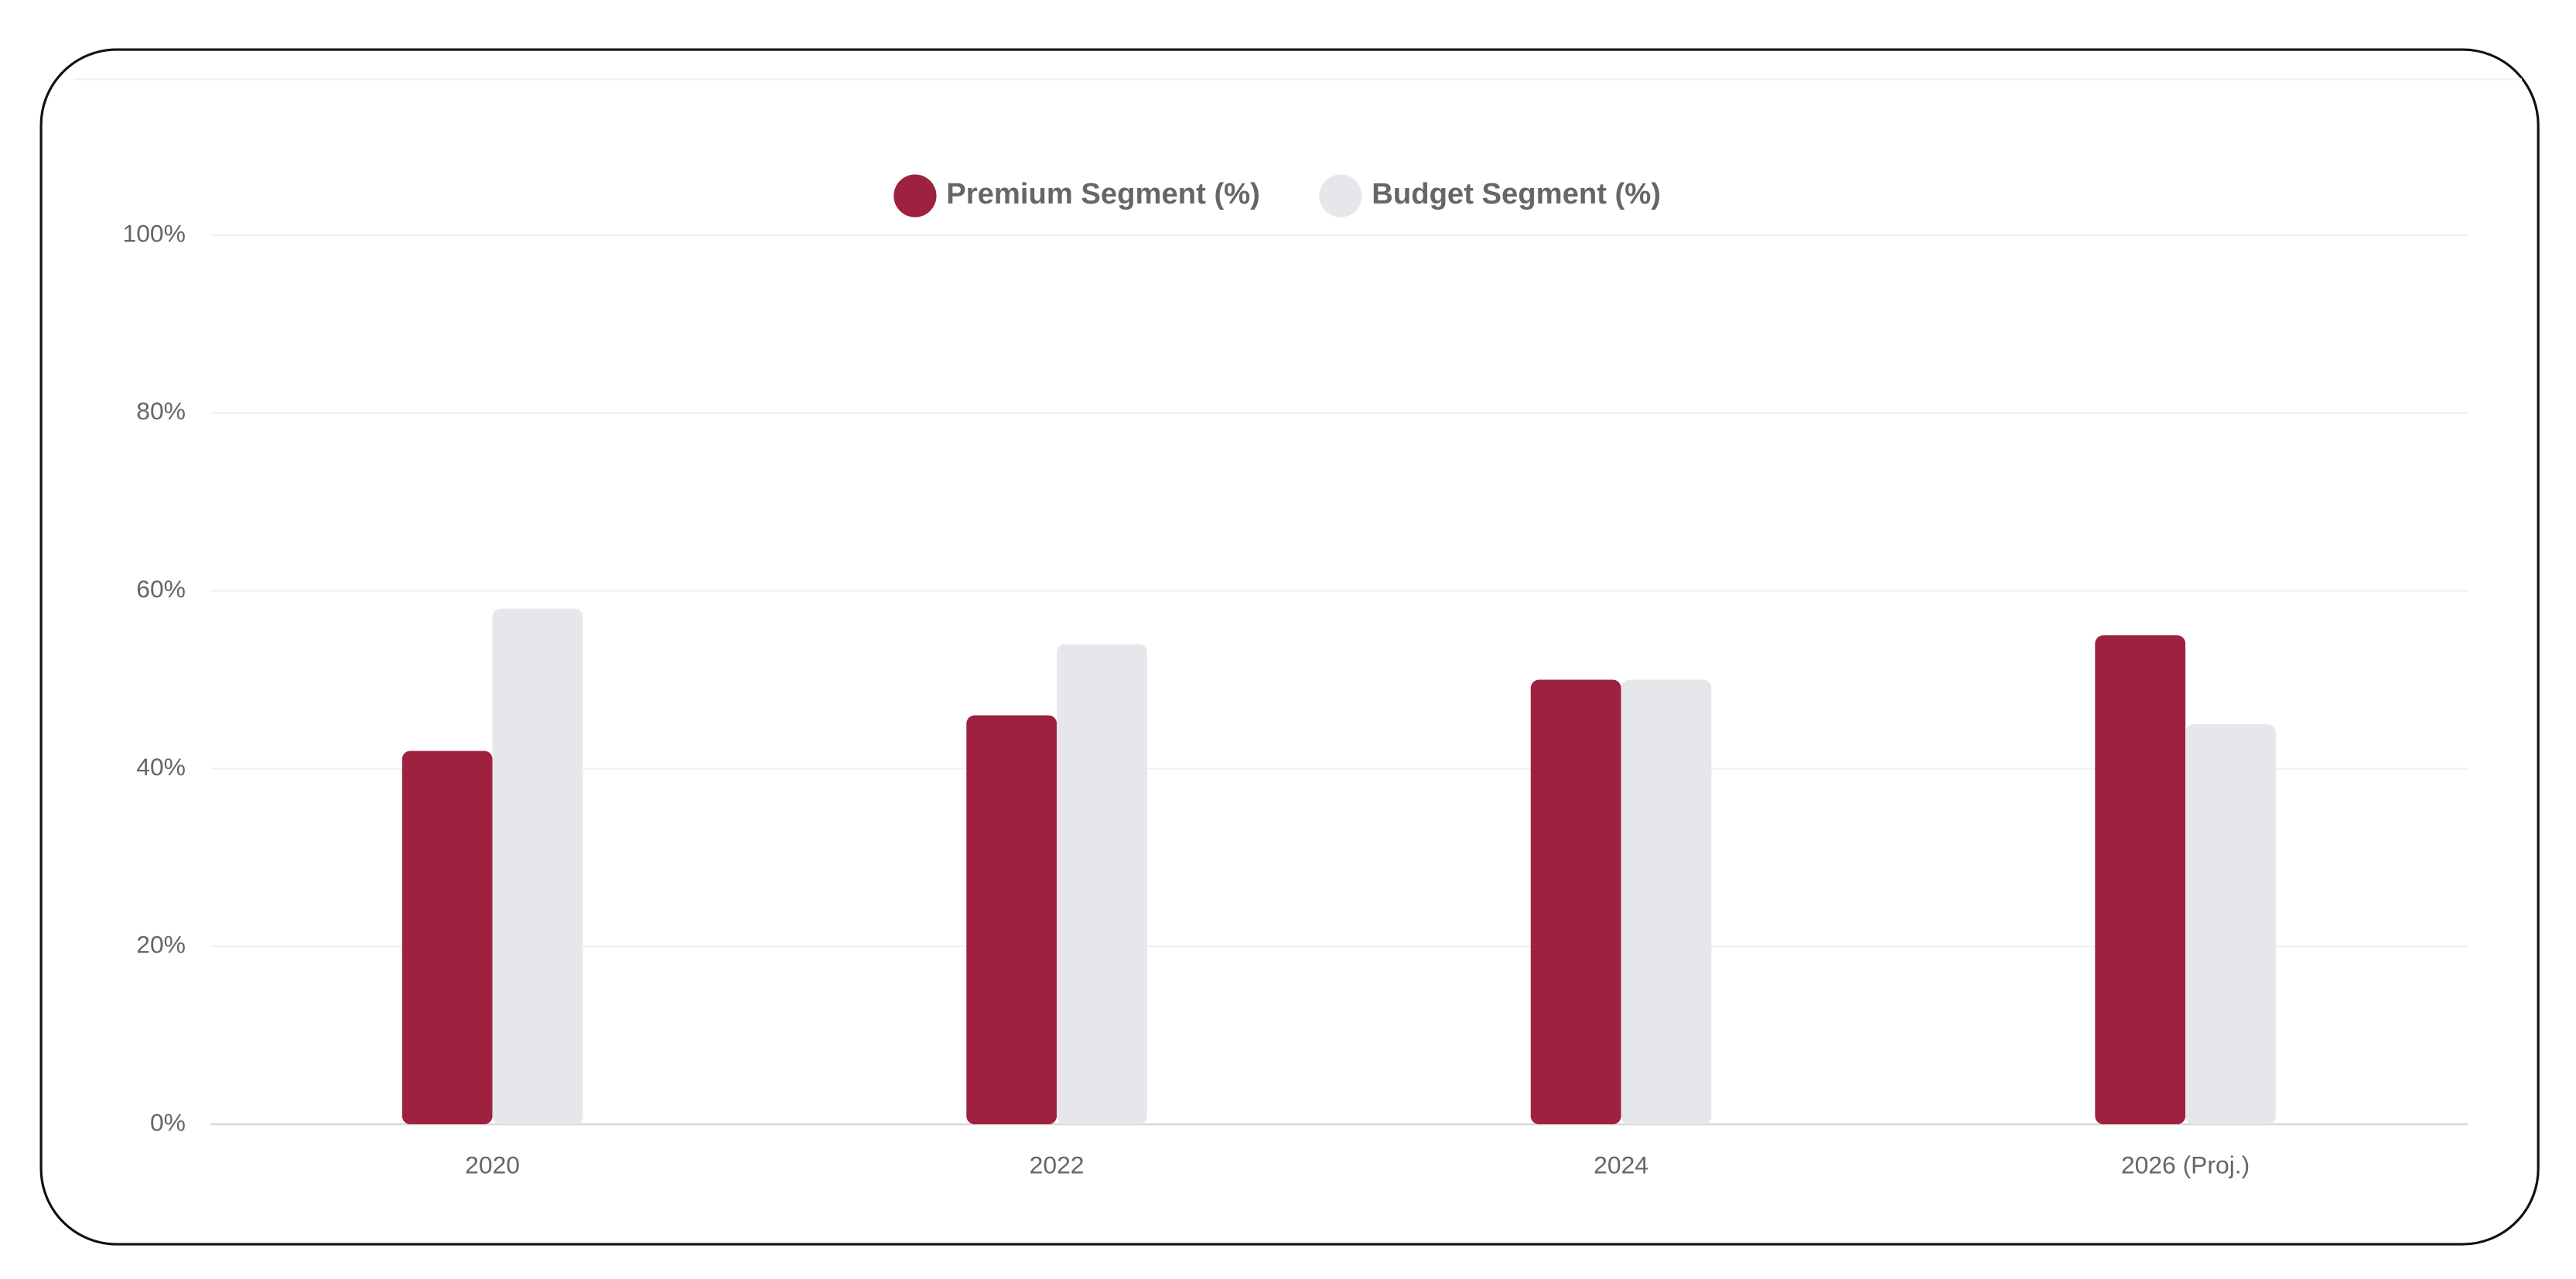 This screenshot has height=1279, width=2576. I want to click on legend-label: Premium Segment (%), so click(1103, 193).